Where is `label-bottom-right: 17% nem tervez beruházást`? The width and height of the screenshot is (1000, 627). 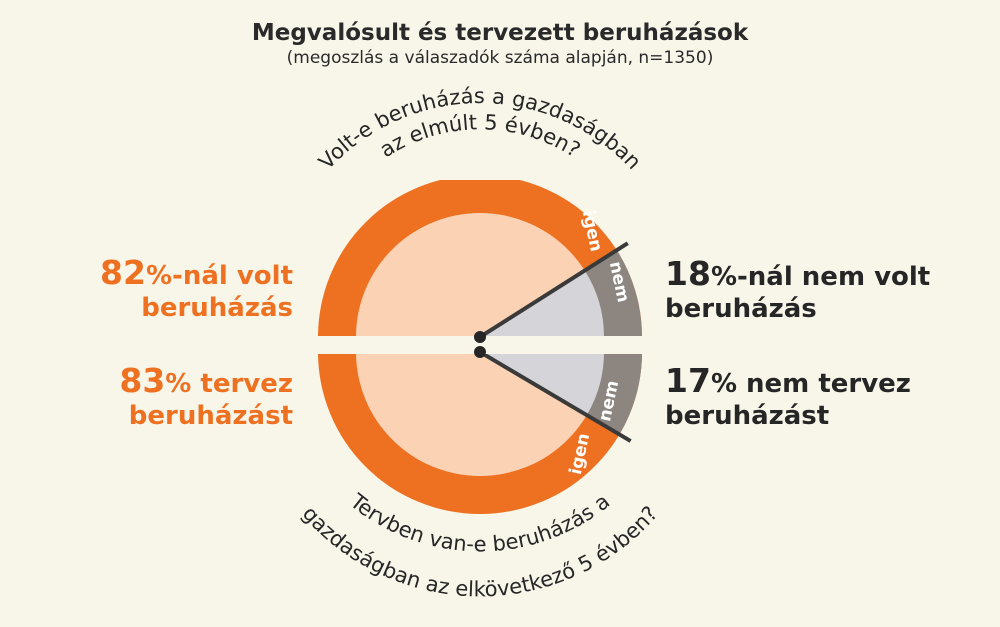 label-bottom-right: 17% nem tervez beruházást is located at coordinates (788, 398).